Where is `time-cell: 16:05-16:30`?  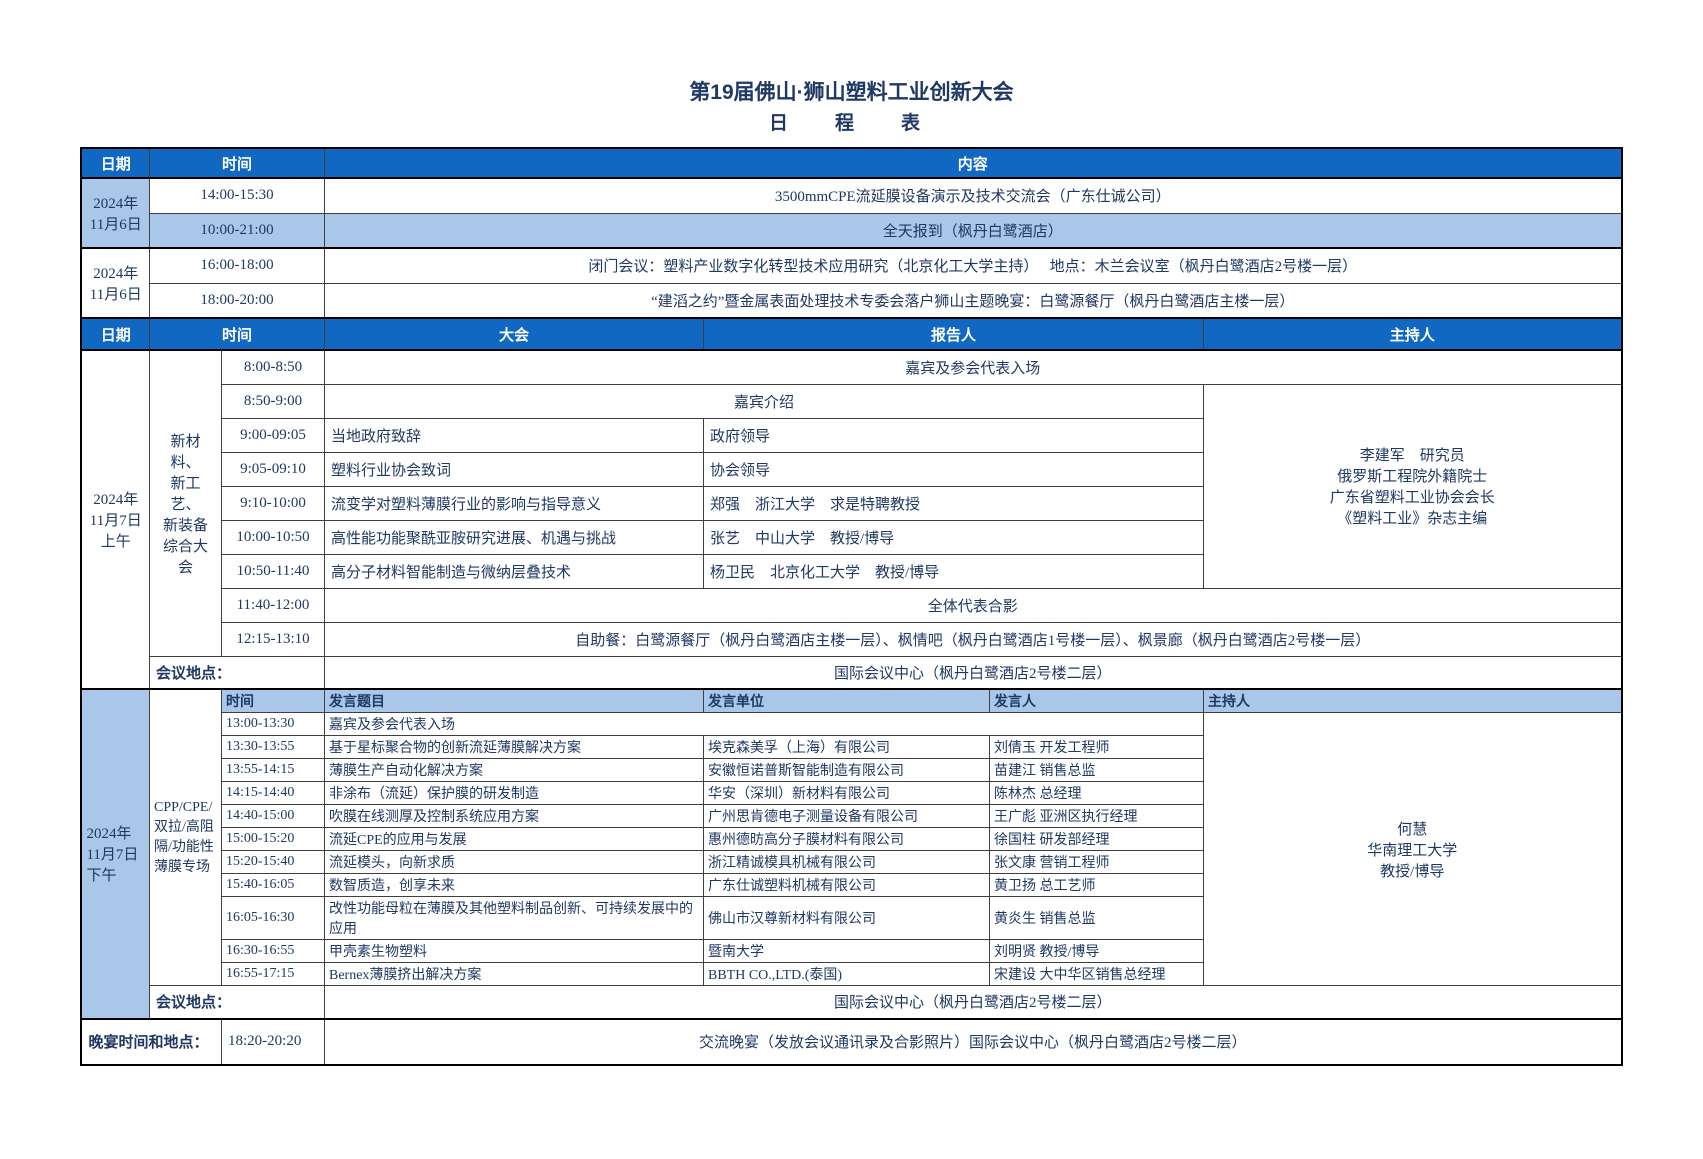
time-cell: 16:05-16:30 is located at coordinates (273, 918).